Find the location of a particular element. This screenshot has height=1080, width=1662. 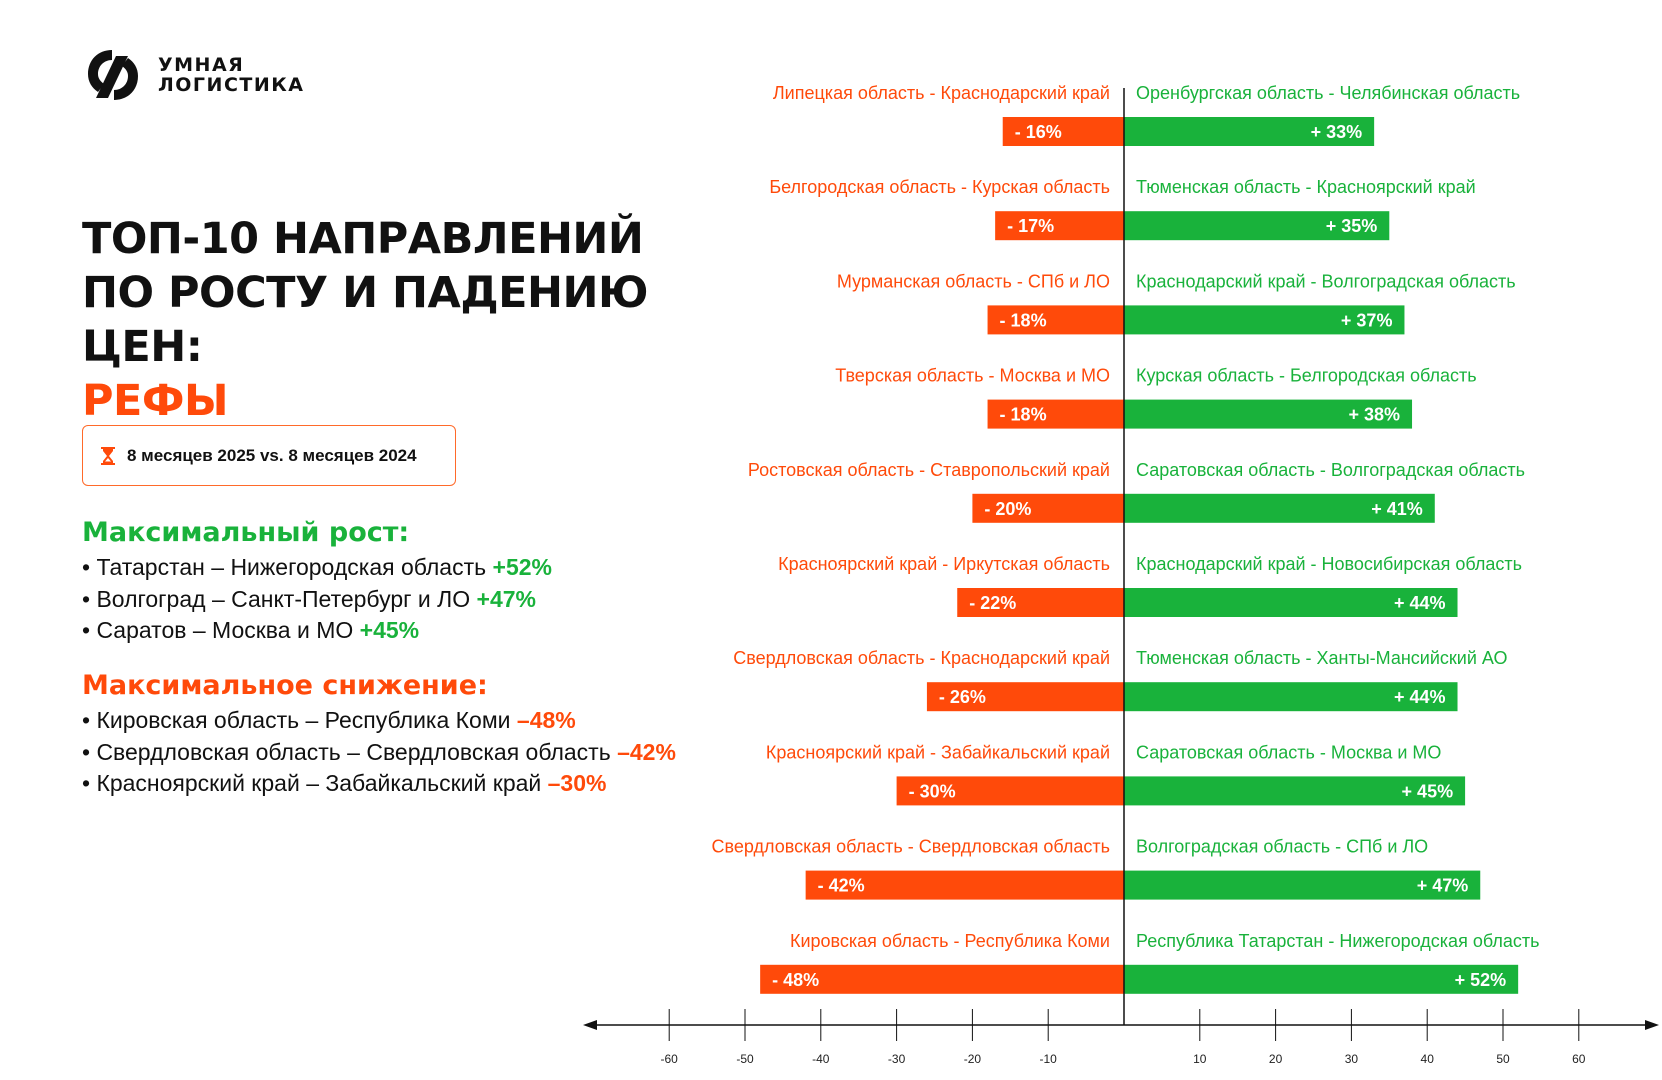

x-axis-arrow-left is located at coordinates (590, 1025).